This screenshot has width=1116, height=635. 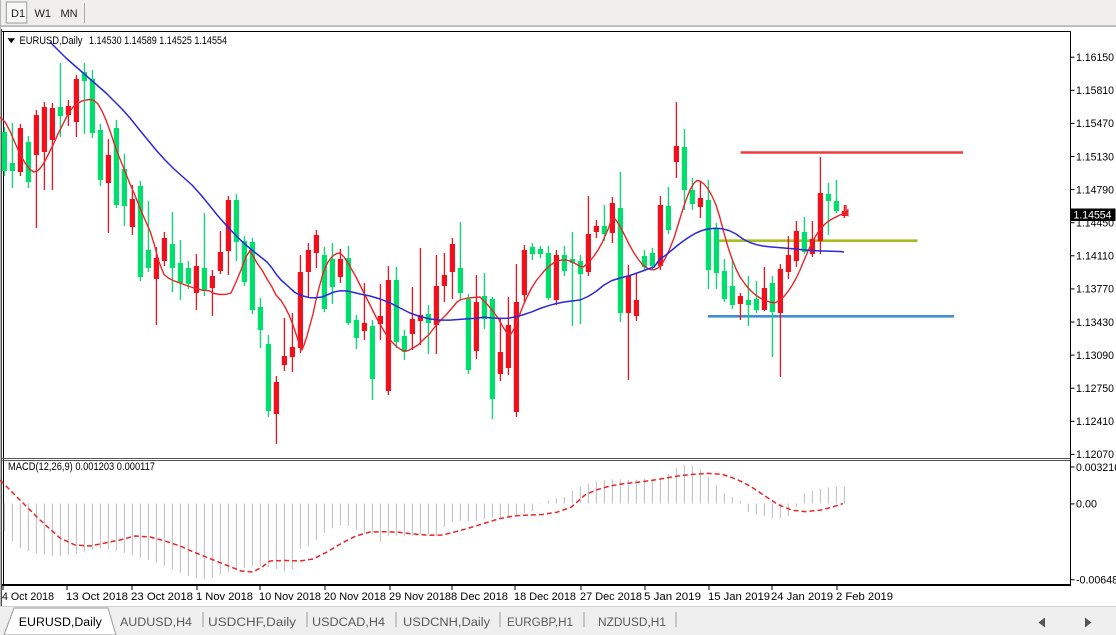 I want to click on svg-text: 10 Nov 2018, so click(x=290, y=597).